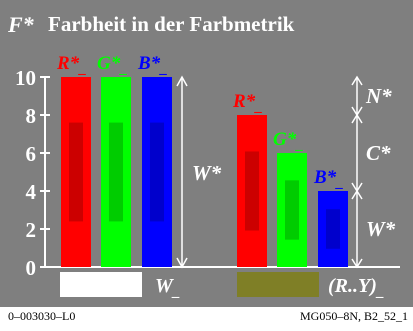  I want to click on footer-right: MG050–8N, B2_52_1, so click(353, 316).